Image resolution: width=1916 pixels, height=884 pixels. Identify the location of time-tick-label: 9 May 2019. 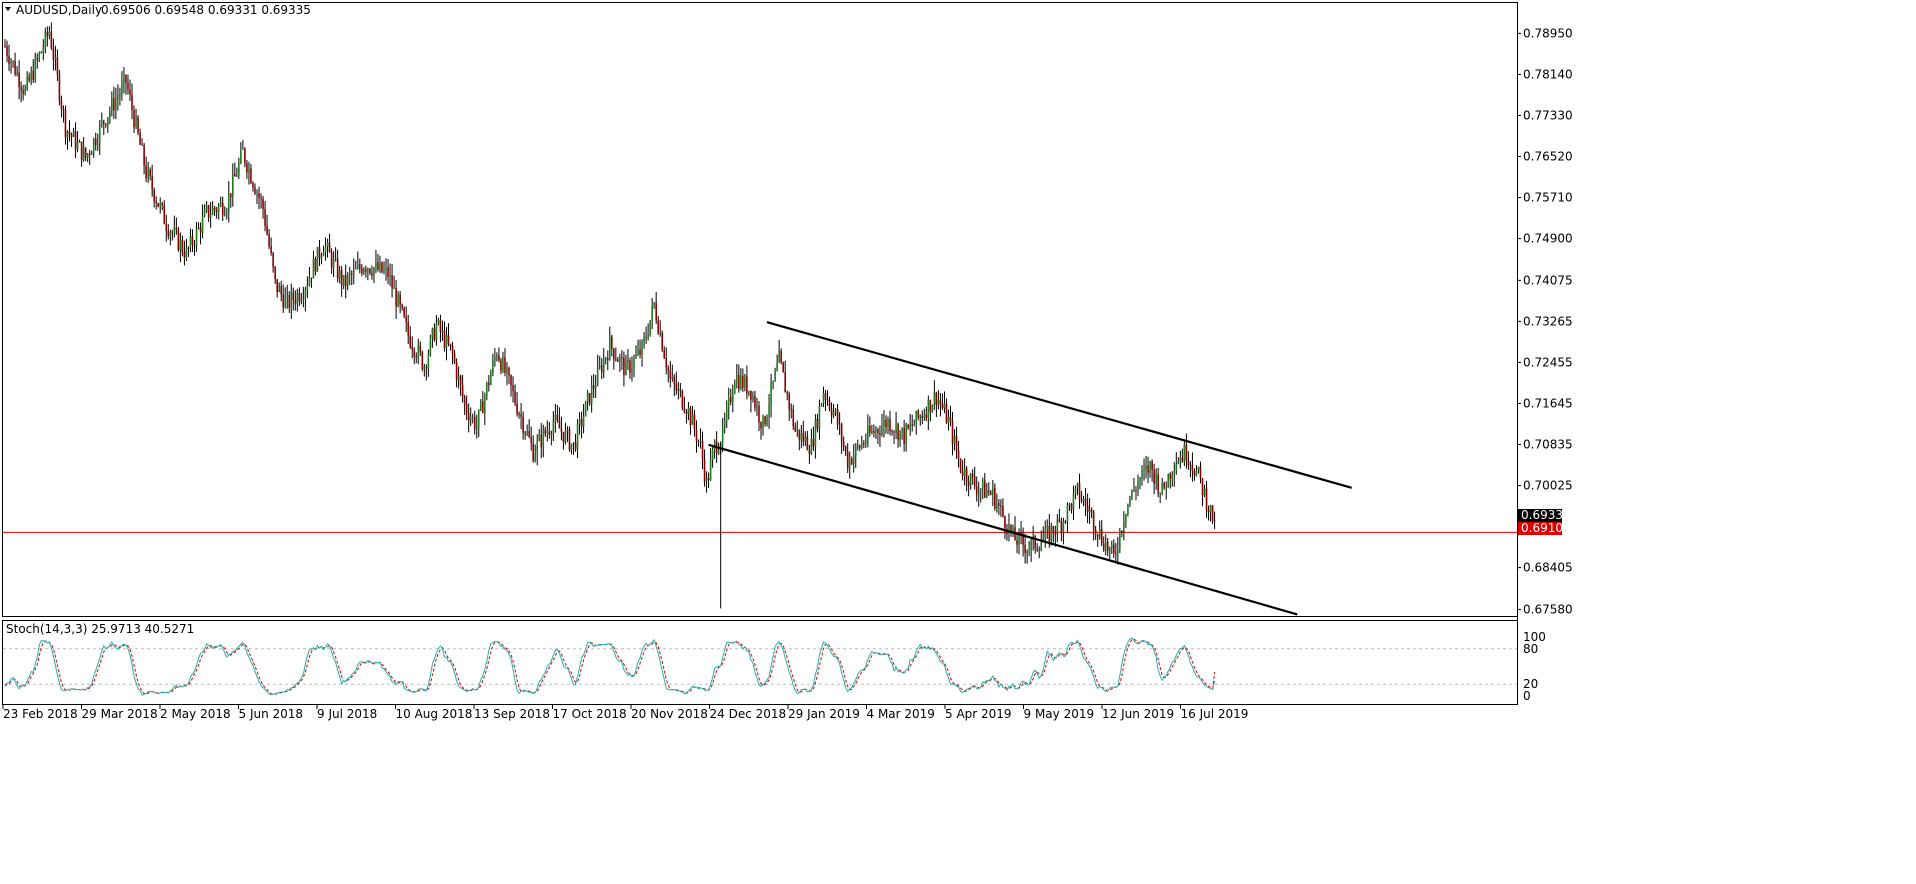
(1059, 714).